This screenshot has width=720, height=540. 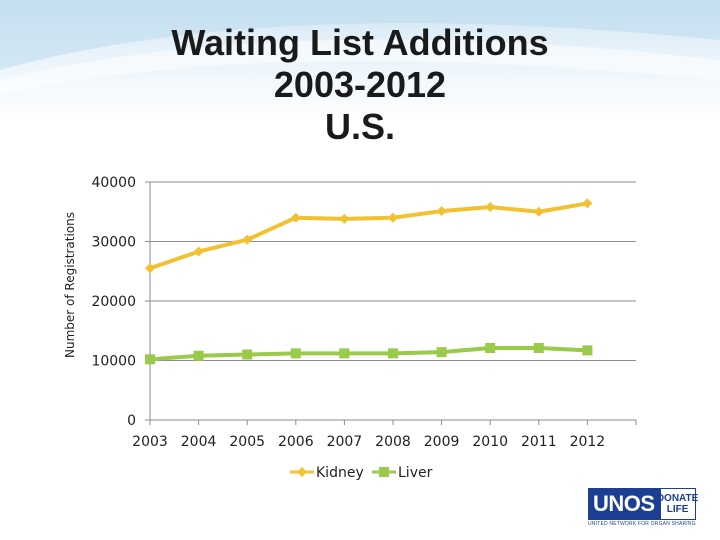 I want to click on y-tick-labels: 0 10000 20000 30000 40000, so click(x=113, y=302).